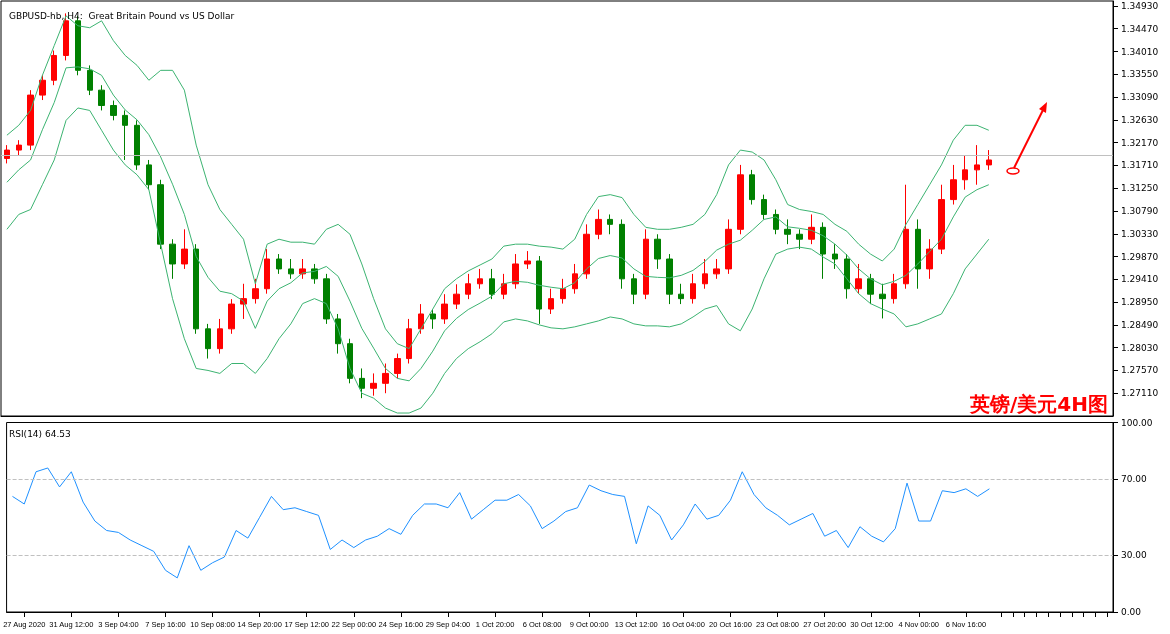  What do you see at coordinates (1140, 233) in the screenshot?
I see `y-tick-label: 1.30330` at bounding box center [1140, 233].